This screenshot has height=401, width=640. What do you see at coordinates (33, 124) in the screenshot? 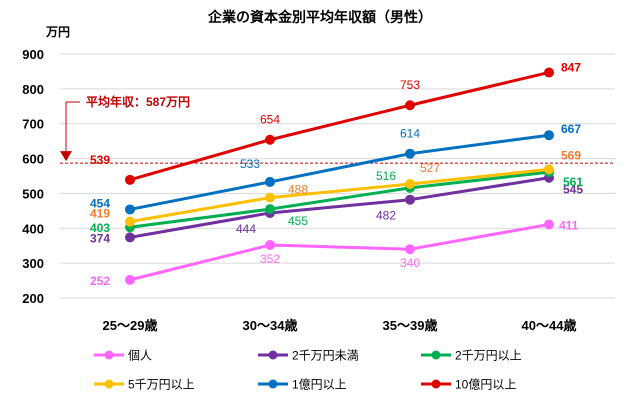
I see `y-tick-label: 700` at bounding box center [33, 124].